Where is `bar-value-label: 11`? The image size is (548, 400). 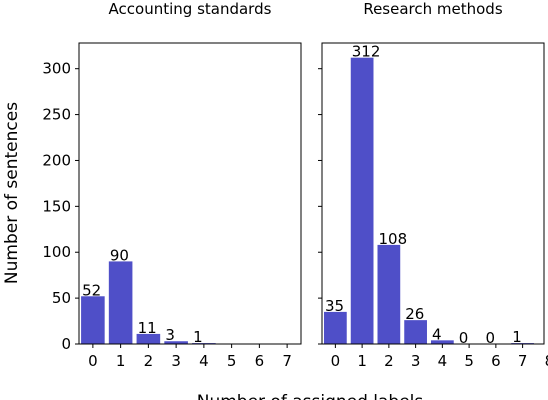 bar-value-label: 11 is located at coordinates (147, 328).